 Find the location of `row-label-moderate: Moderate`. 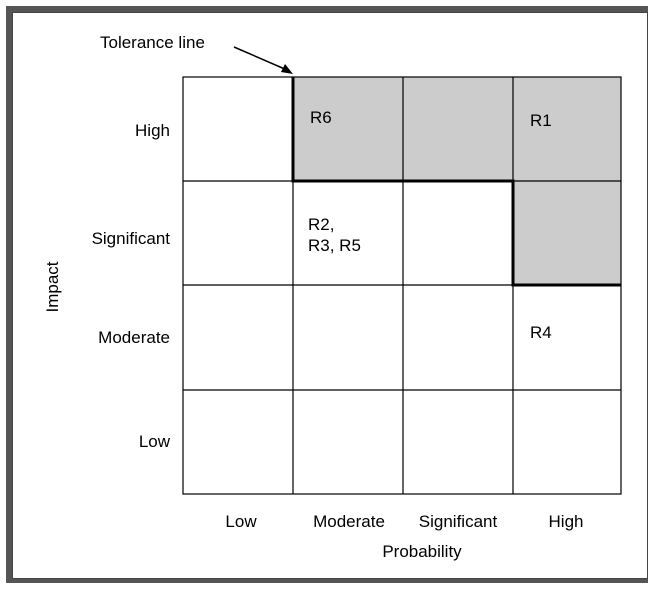

row-label-moderate: Moderate is located at coordinates (134, 337).